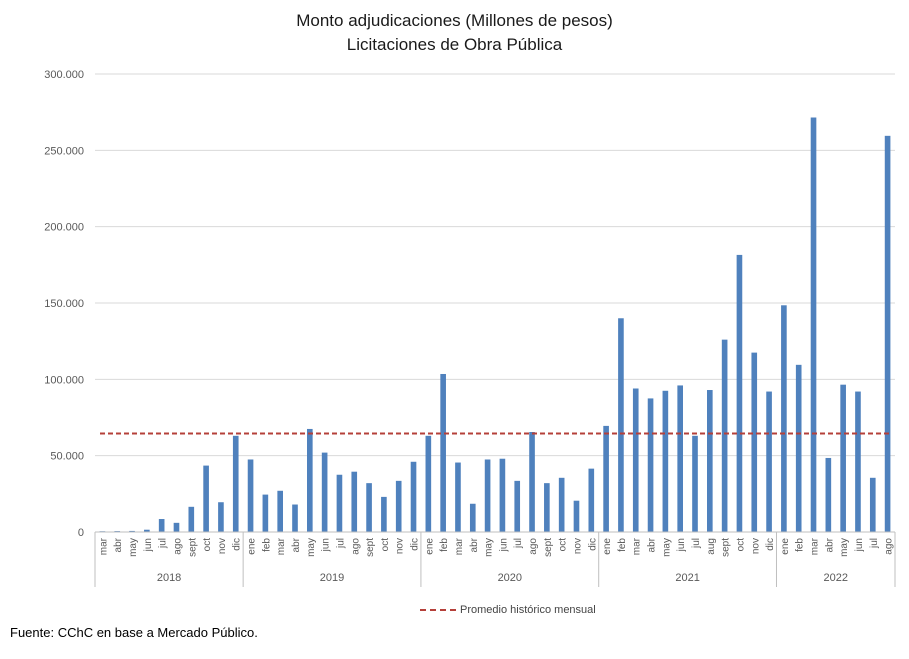 Image resolution: width=909 pixels, height=659 pixels. What do you see at coordinates (510, 578) in the screenshot?
I see `year-group-label: 2020` at bounding box center [510, 578].